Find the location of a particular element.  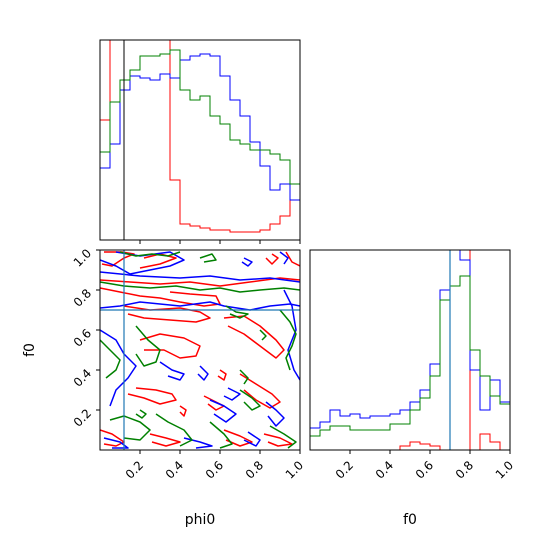

panel-hist-phi0 is located at coordinates (200, 141).